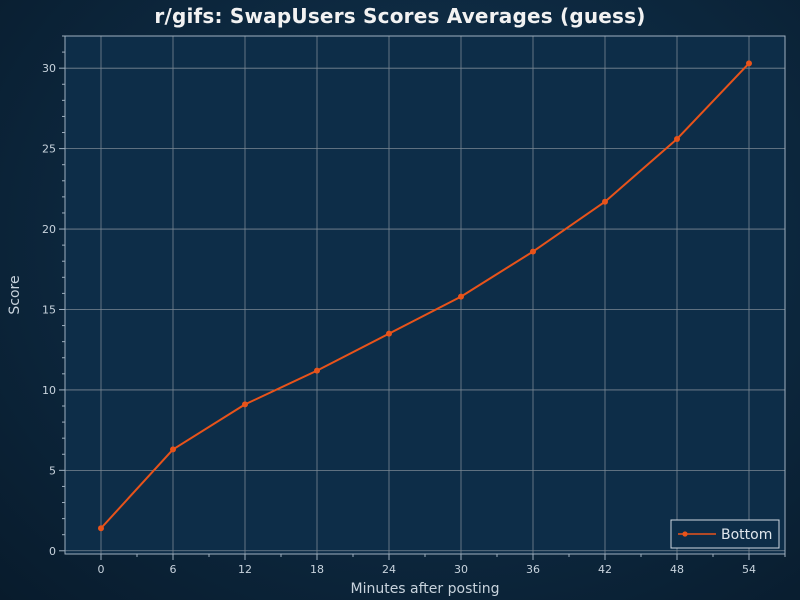 This screenshot has height=600, width=800. I want to click on x-tick-label: 54, so click(749, 569).